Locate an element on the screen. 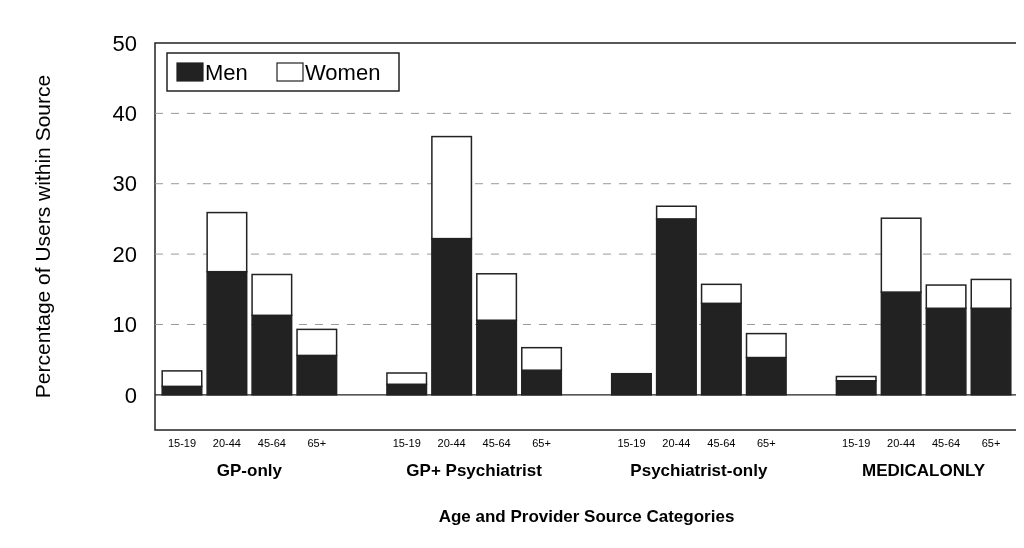  y-axis-title: Percentage of Users within Source is located at coordinates (42, 236).